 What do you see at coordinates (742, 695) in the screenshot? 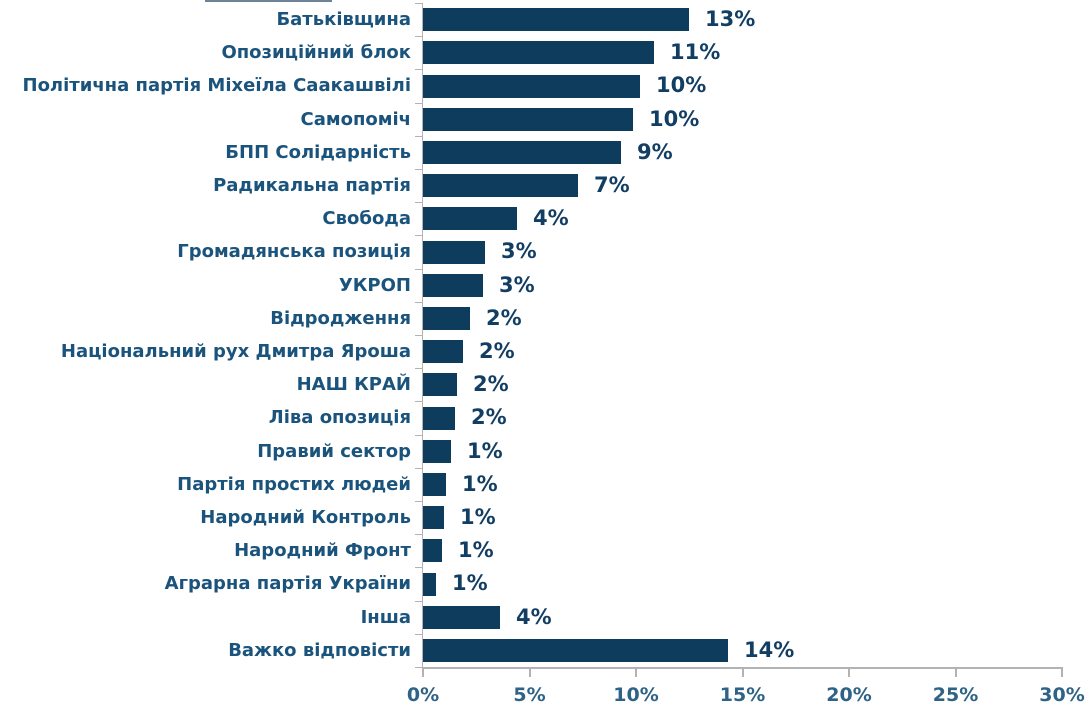
I see `x-axis-tick-label: 15%` at bounding box center [742, 695].